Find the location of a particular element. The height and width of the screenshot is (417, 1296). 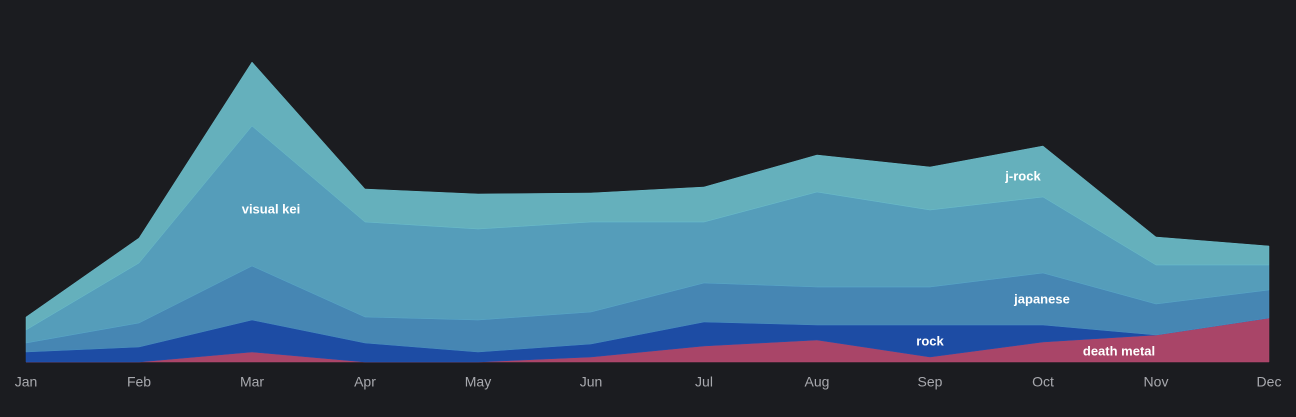

x-tick-label: Jan is located at coordinates (26, 382).